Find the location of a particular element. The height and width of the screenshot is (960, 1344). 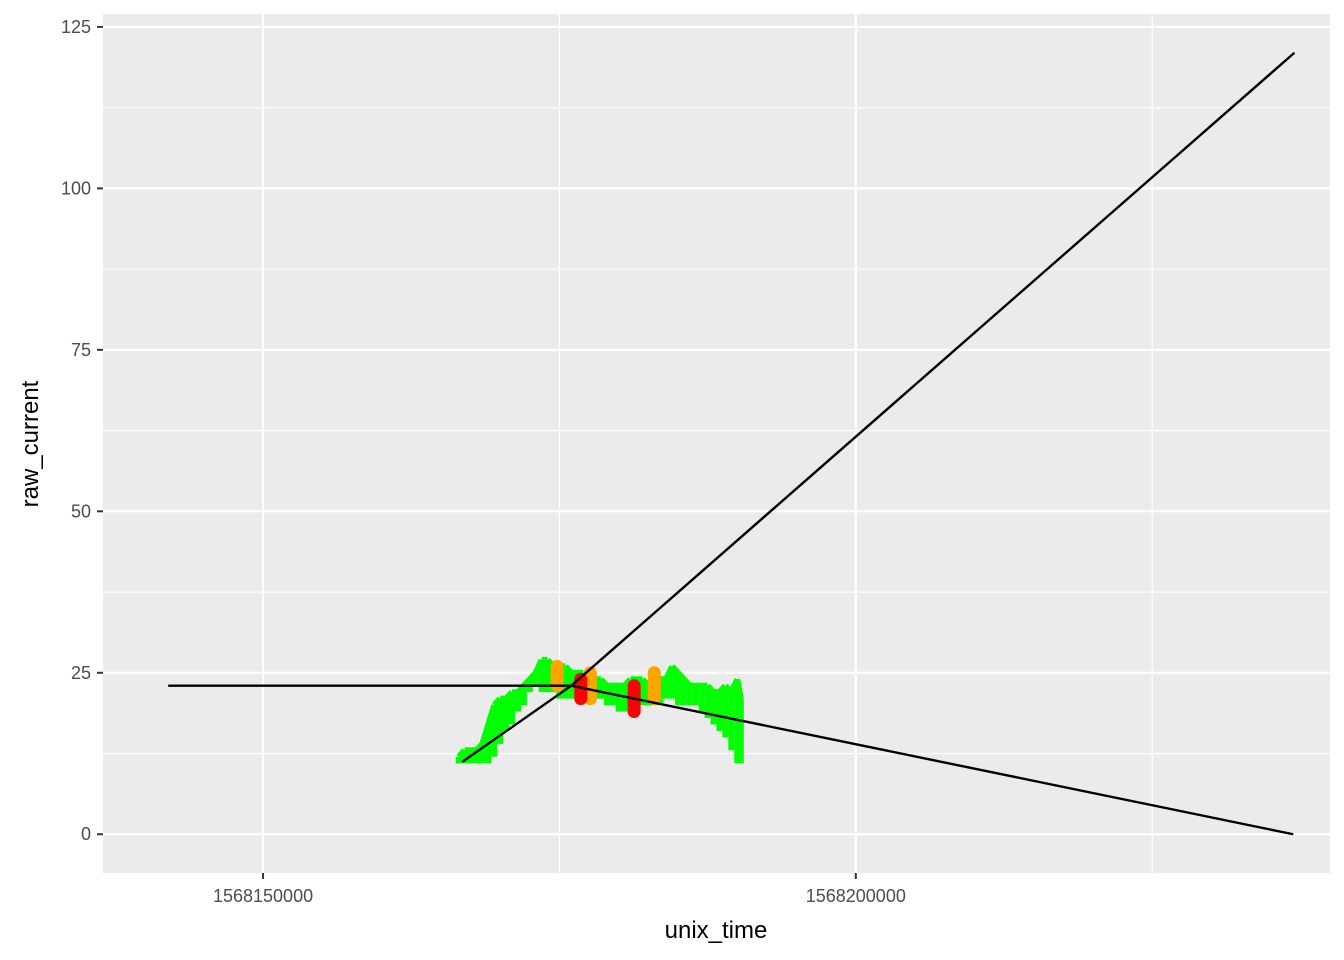

x-tick-label: 1568150000 is located at coordinates (263, 896).